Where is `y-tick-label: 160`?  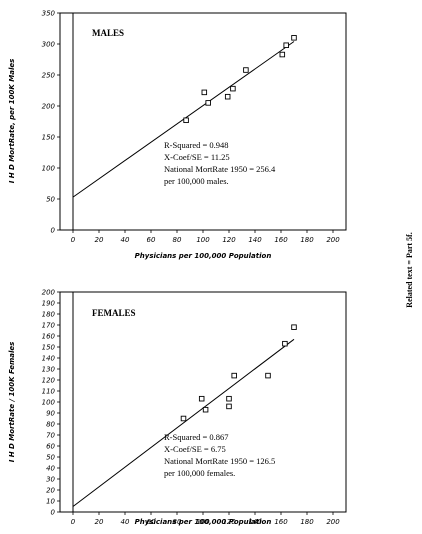 y-tick-label: 160 is located at coordinates (49, 337).